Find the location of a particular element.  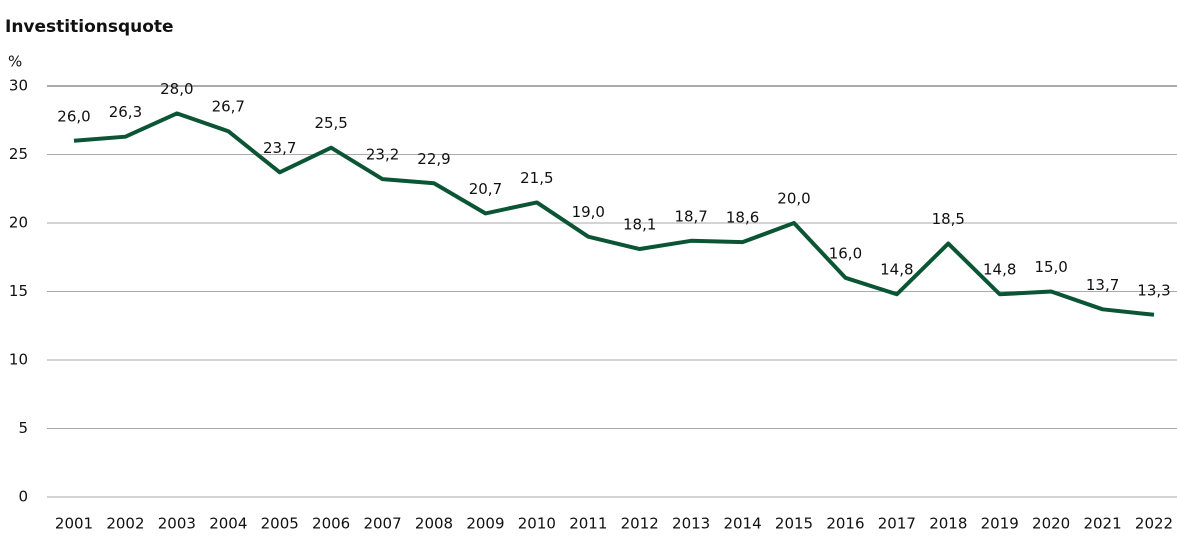

x-tick-label: 2009 is located at coordinates (485, 524).